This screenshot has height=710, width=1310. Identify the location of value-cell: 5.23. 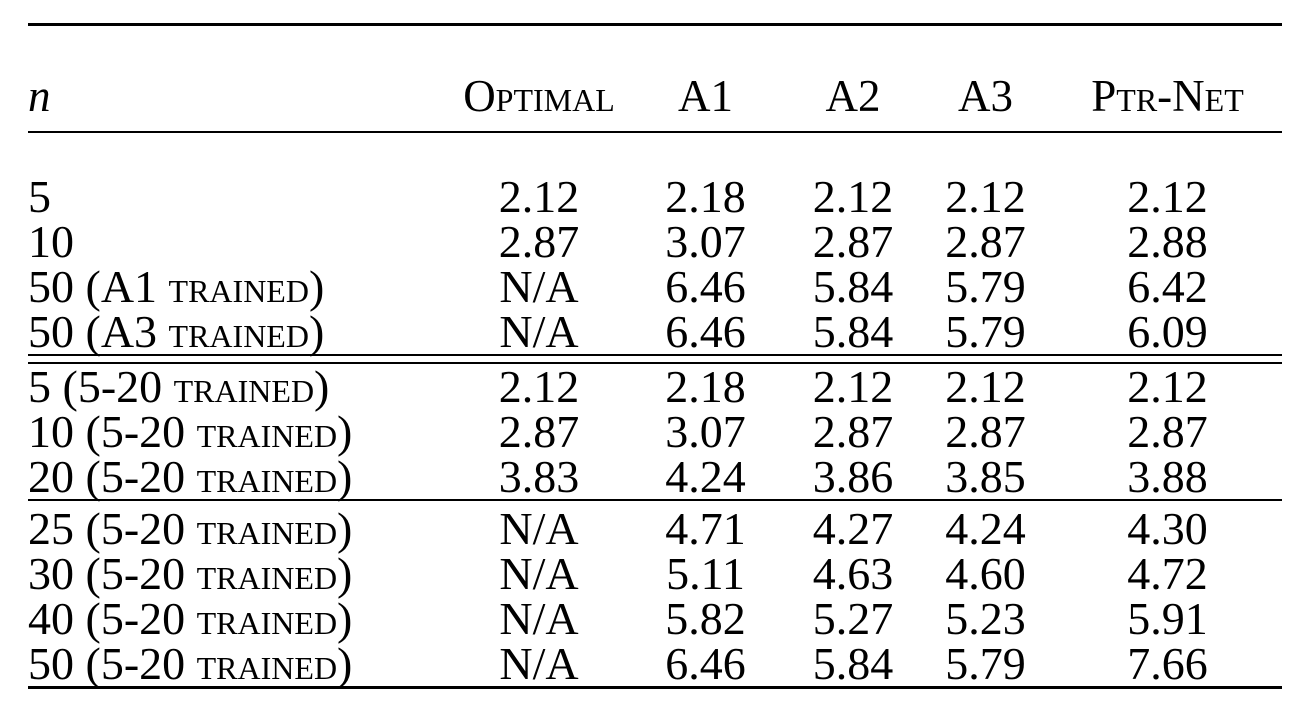
(985, 618).